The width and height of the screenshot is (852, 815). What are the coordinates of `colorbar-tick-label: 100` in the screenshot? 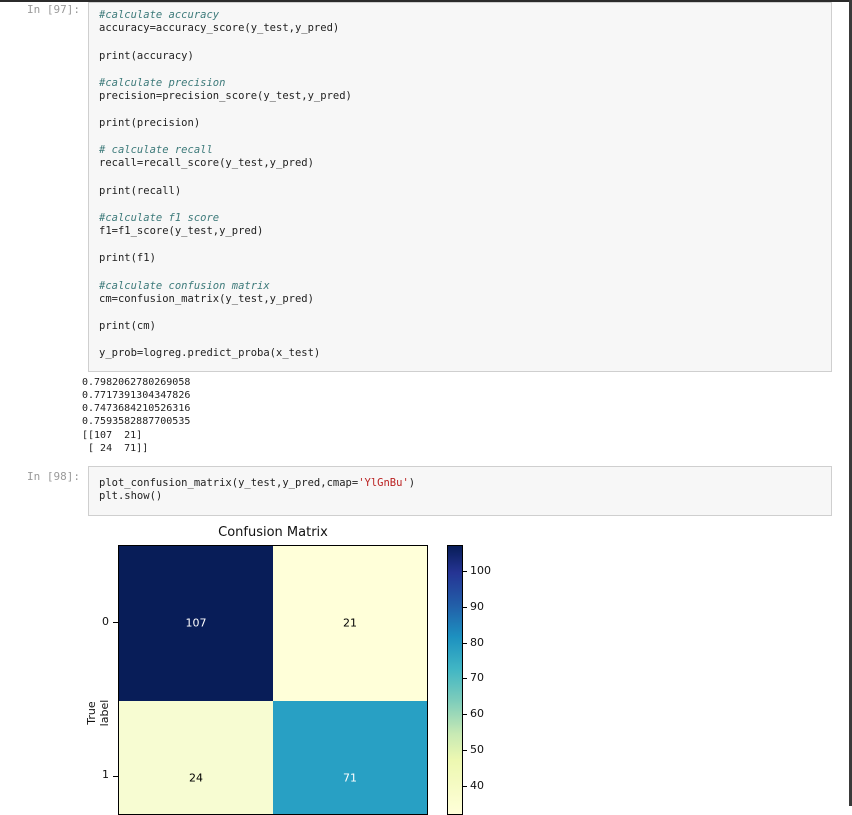 It's located at (480, 570).